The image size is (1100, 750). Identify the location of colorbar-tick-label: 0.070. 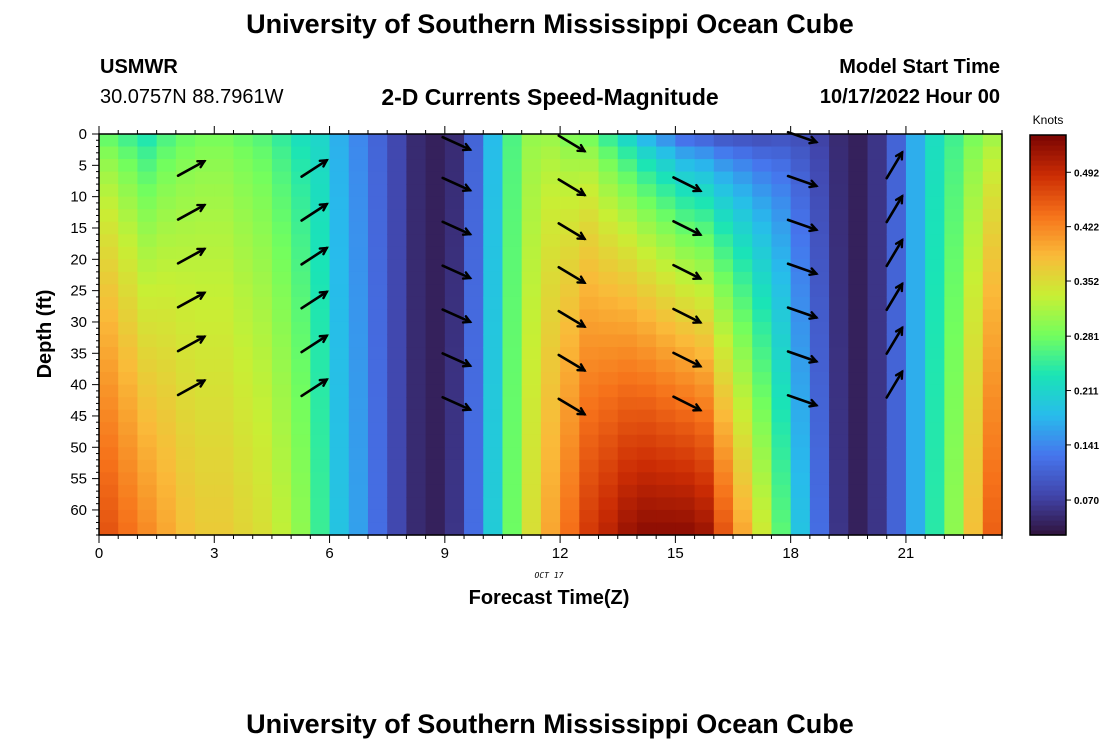
(1086, 501).